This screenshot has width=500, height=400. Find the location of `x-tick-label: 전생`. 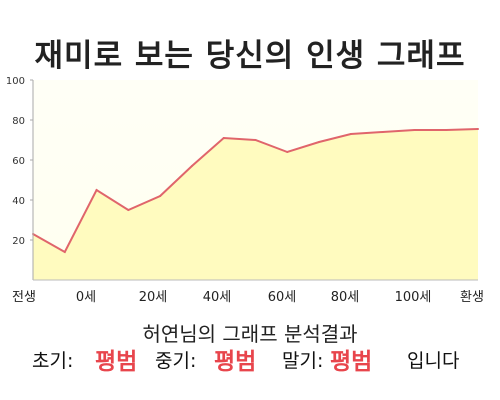

x-tick-label: 전생 is located at coordinates (24, 297).